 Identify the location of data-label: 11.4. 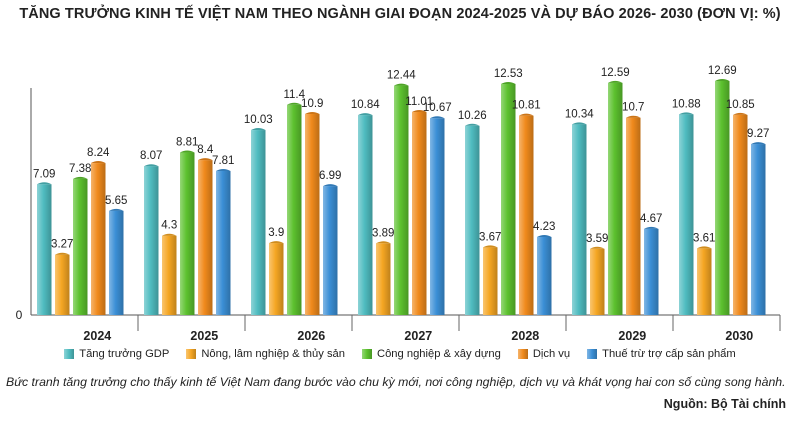
(294, 95).